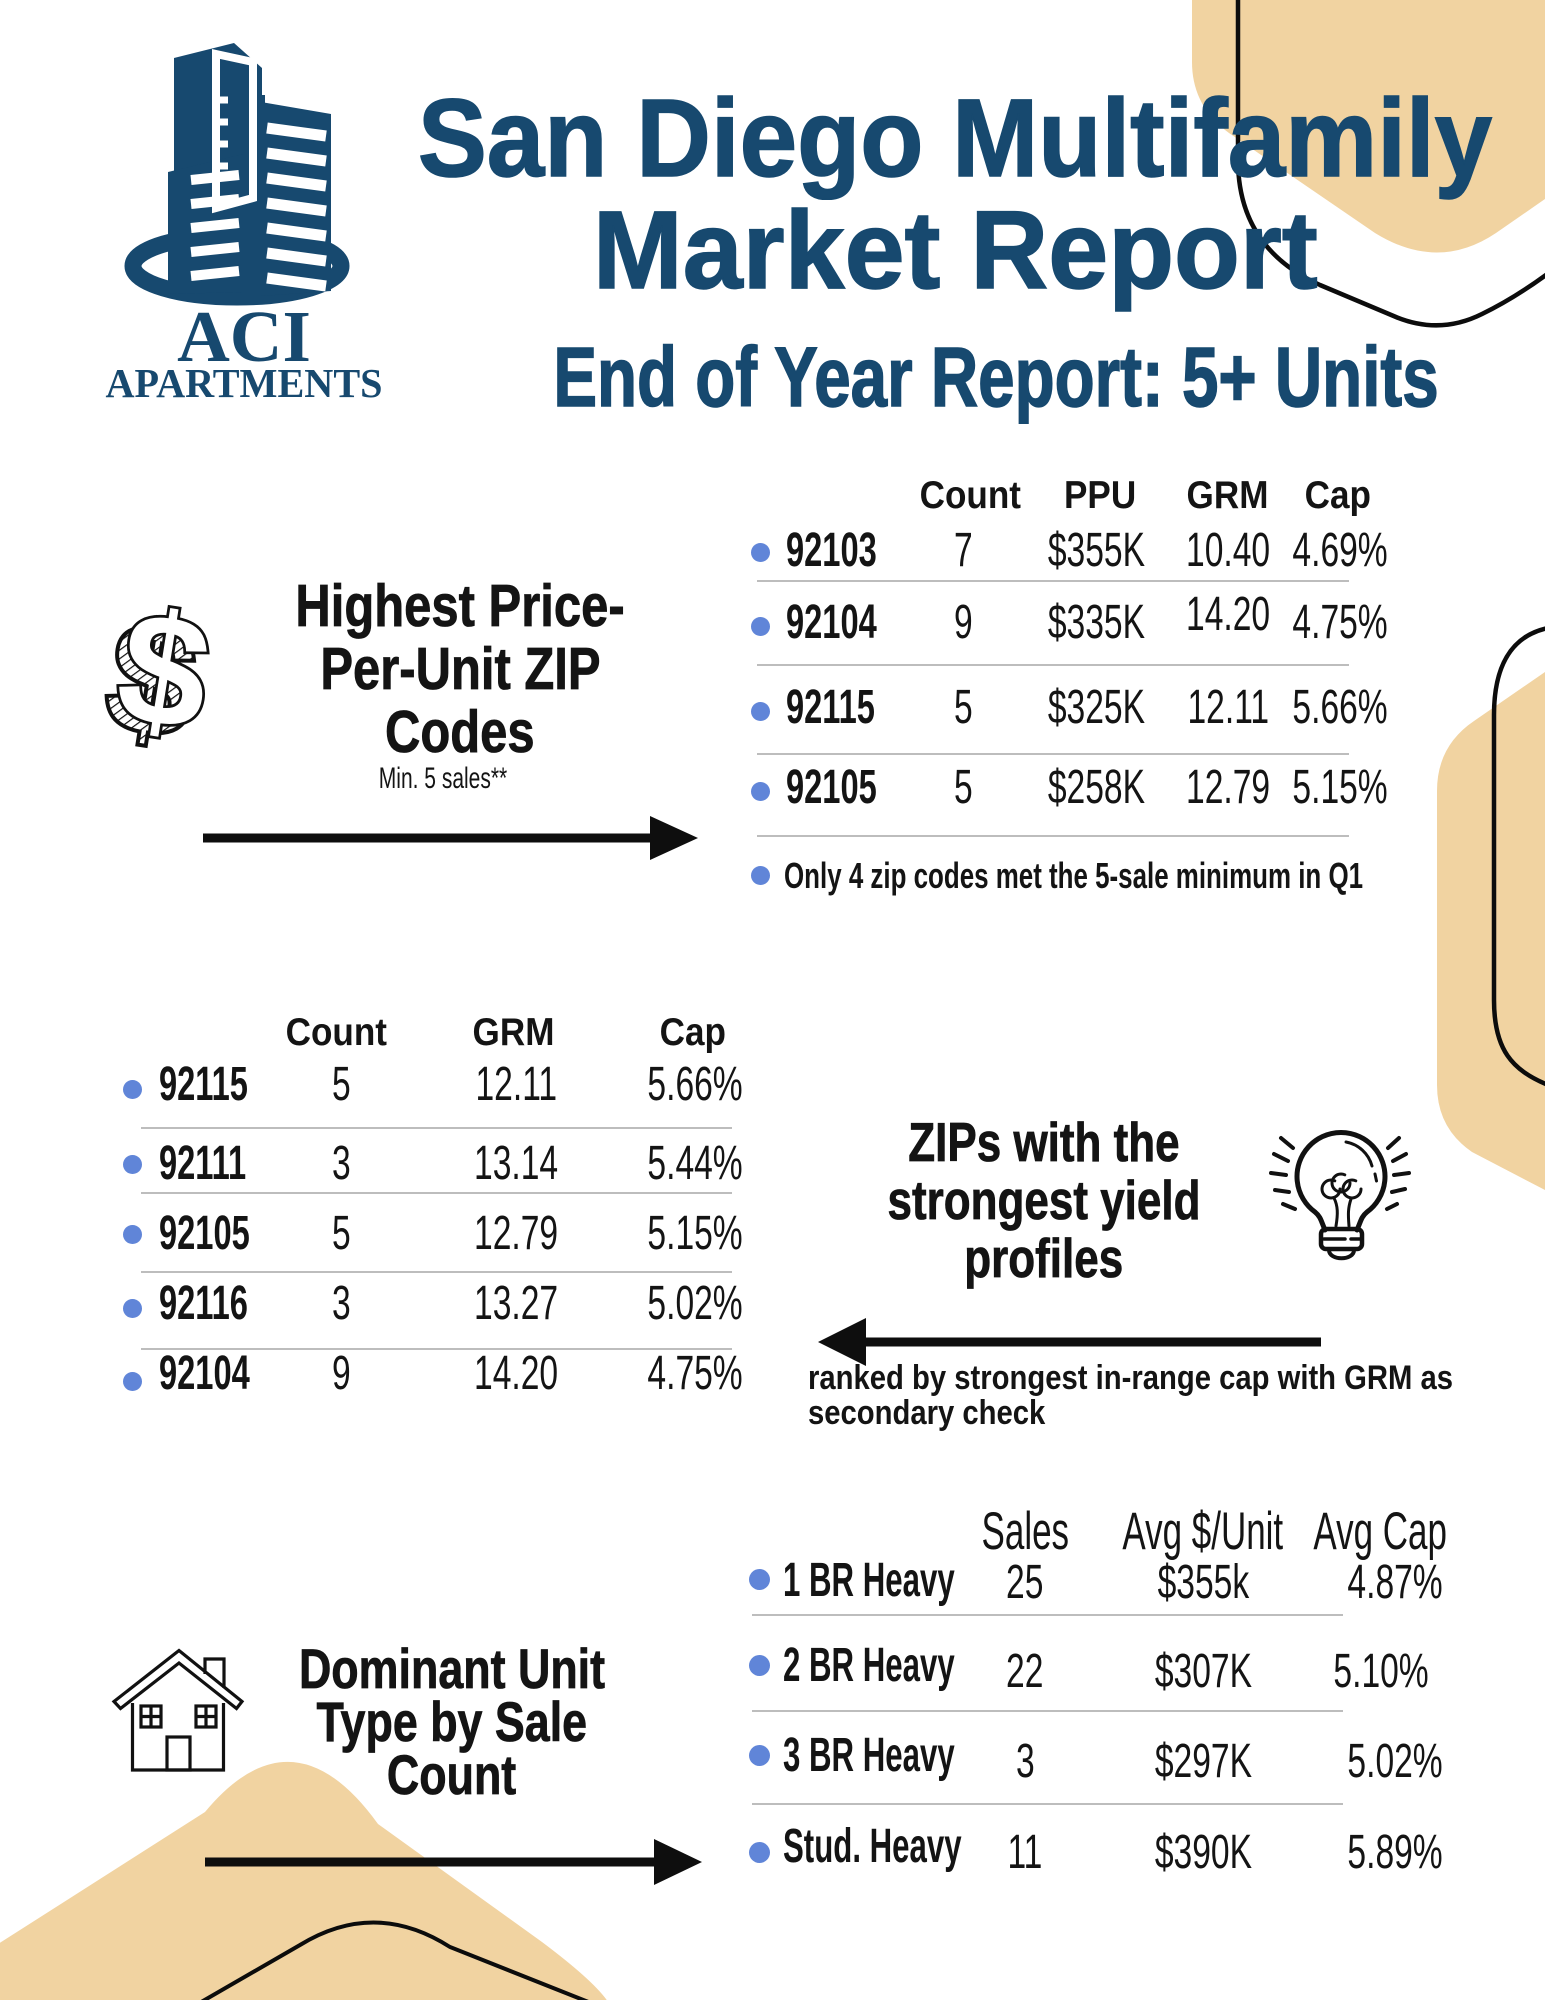 The width and height of the screenshot is (1545, 2000). Describe the element at coordinates (244, 383) in the screenshot. I see `svg-text: APARTMENTS` at that location.